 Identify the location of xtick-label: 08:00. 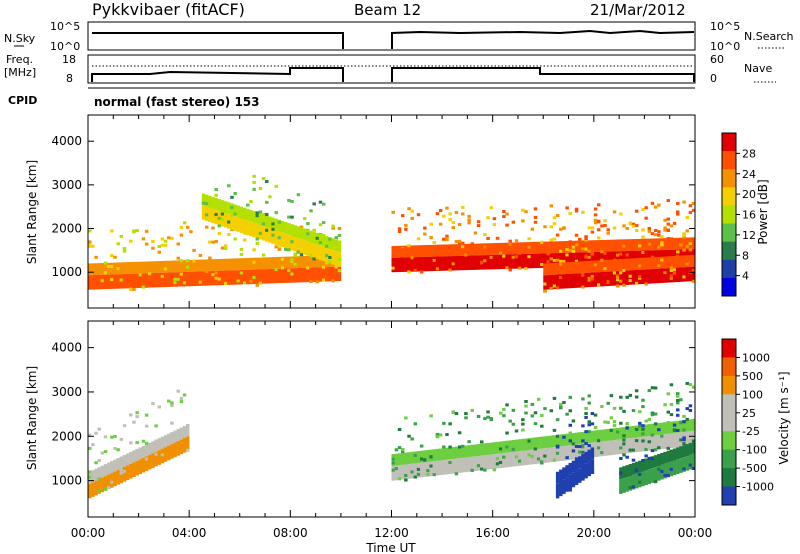
(290, 533).